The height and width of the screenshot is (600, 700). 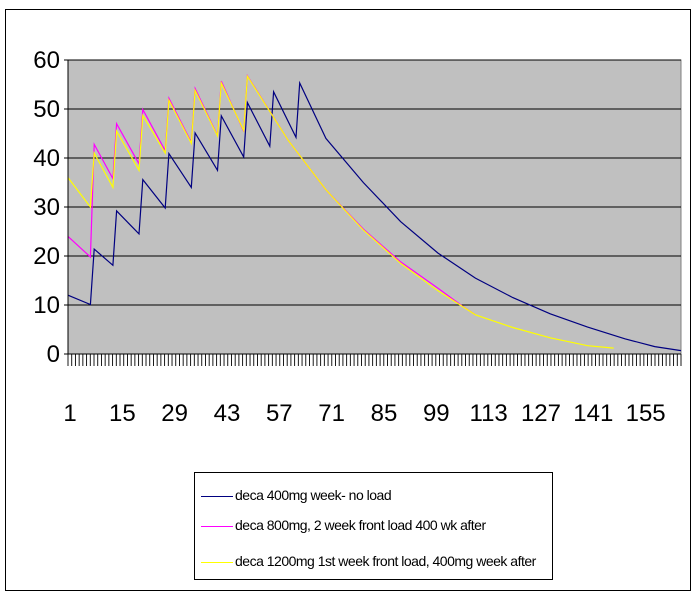 I want to click on legend-item-1: deca 400mg week- no load, so click(x=373, y=496).